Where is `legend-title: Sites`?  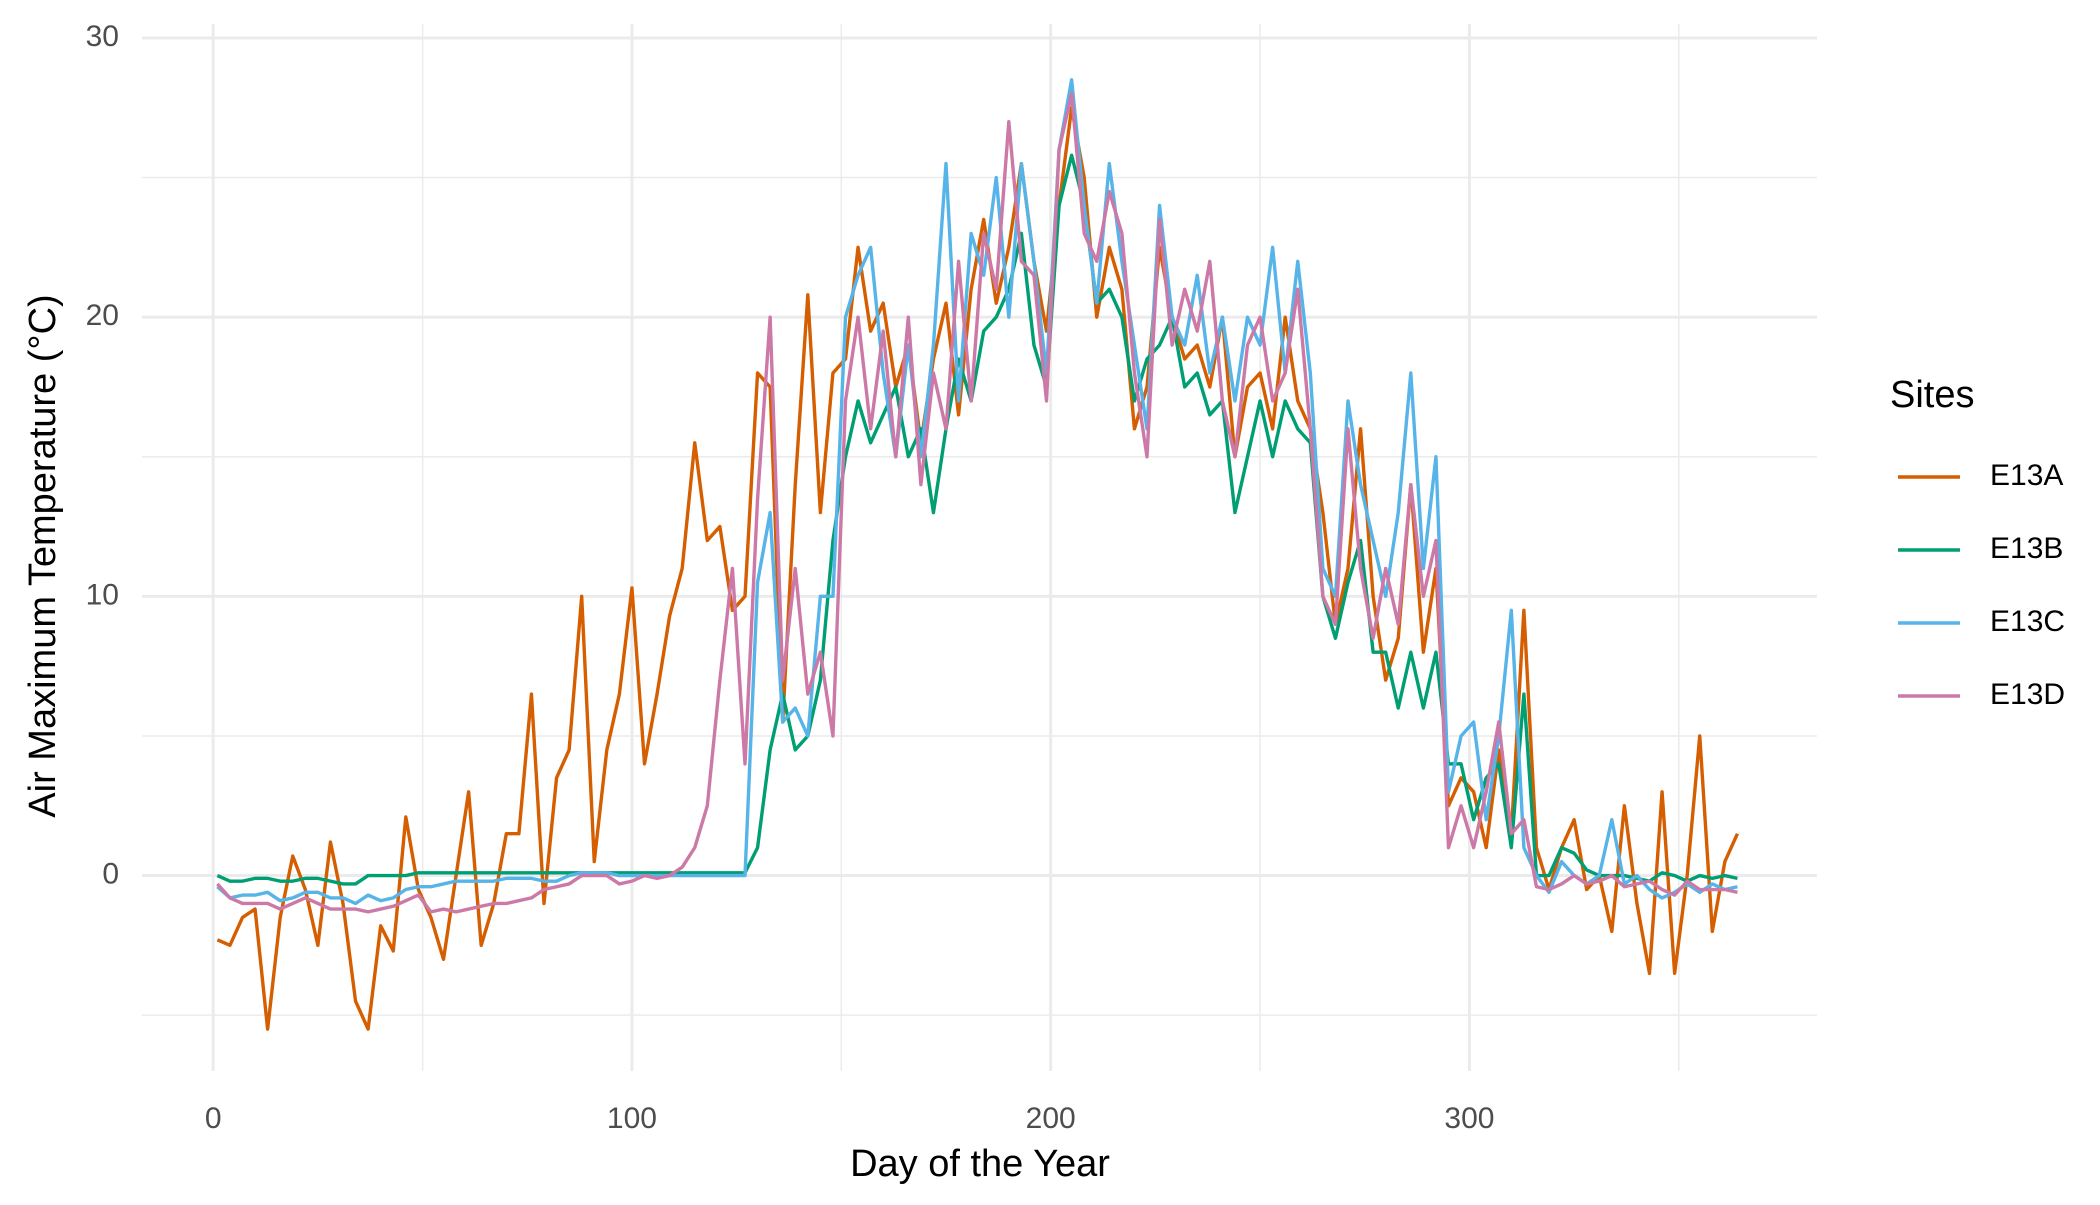
legend-title: Sites is located at coordinates (1932, 395).